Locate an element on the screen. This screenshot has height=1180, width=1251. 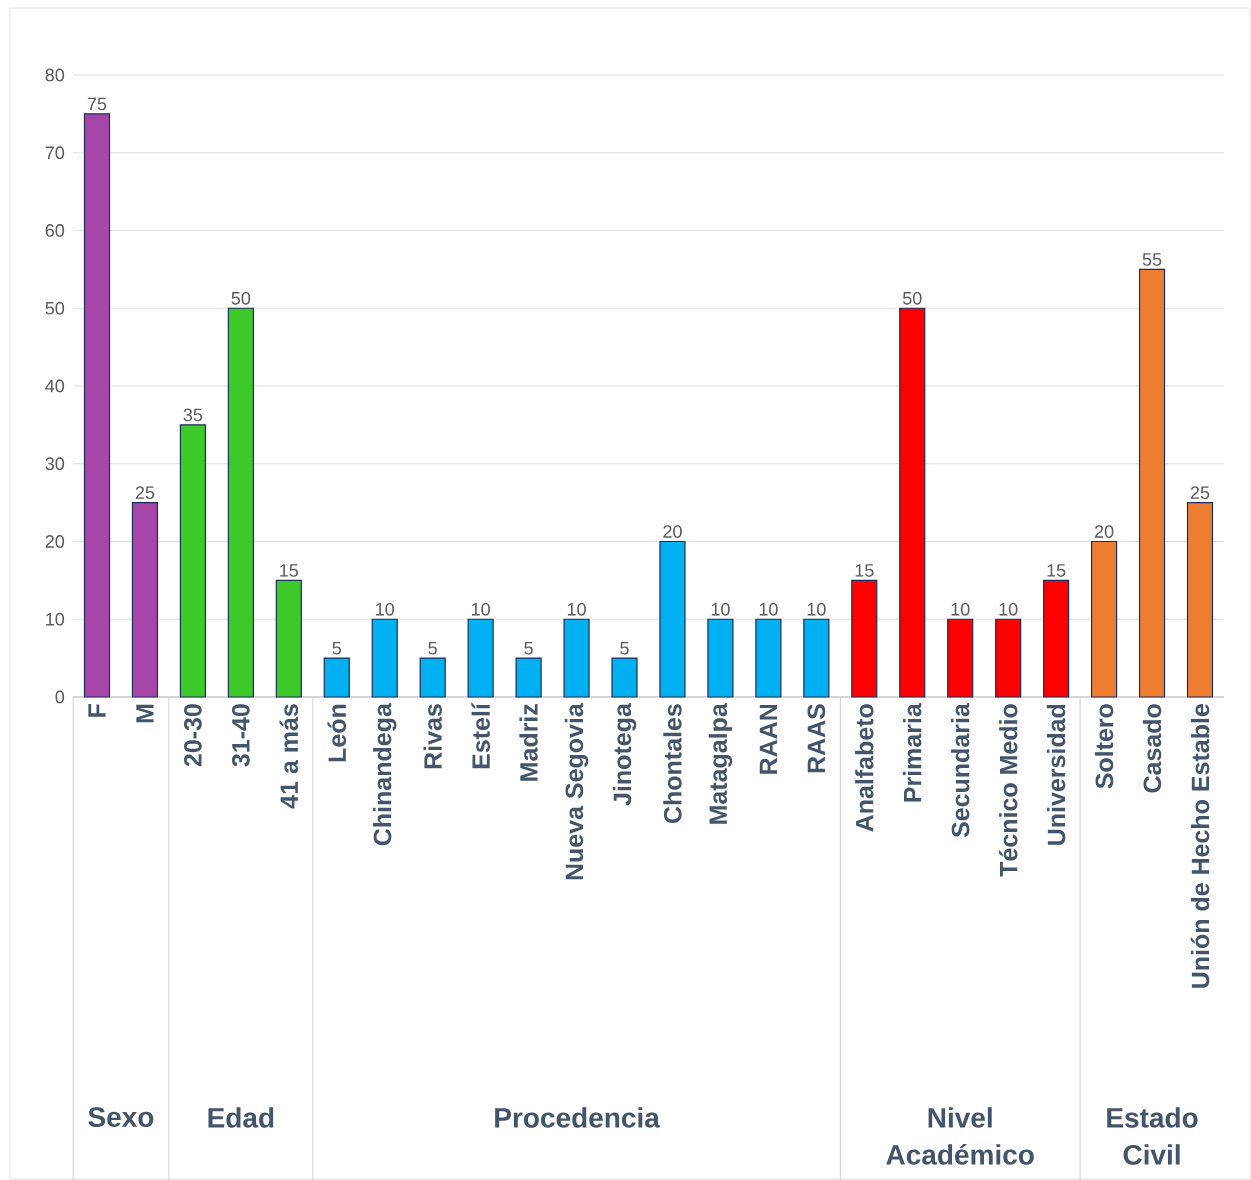
x-tick-label: F is located at coordinates (97, 710).